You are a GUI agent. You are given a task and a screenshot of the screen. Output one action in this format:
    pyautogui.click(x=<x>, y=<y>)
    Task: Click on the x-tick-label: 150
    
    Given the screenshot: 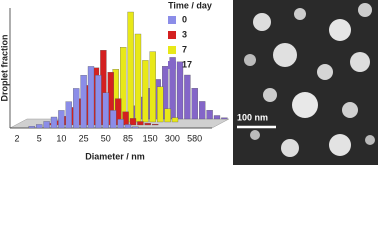 What is the action you would take?
    pyautogui.click(x=150, y=138)
    